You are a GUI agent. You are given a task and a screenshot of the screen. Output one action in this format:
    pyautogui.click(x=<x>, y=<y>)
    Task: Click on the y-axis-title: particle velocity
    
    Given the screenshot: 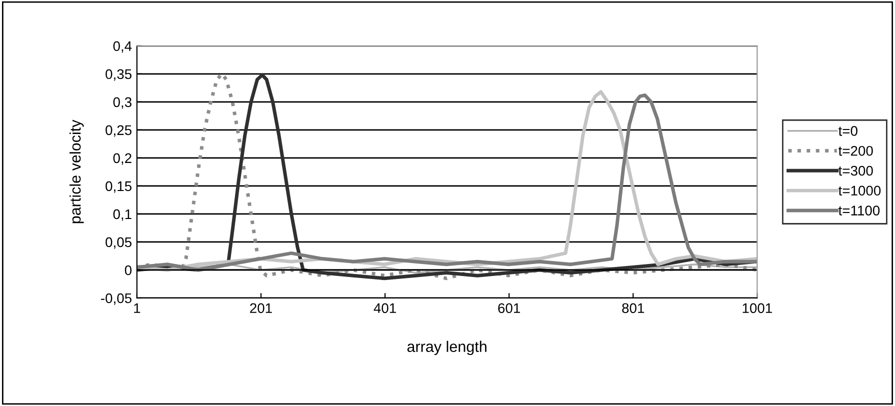 What is the action you would take?
    pyautogui.click(x=77, y=172)
    